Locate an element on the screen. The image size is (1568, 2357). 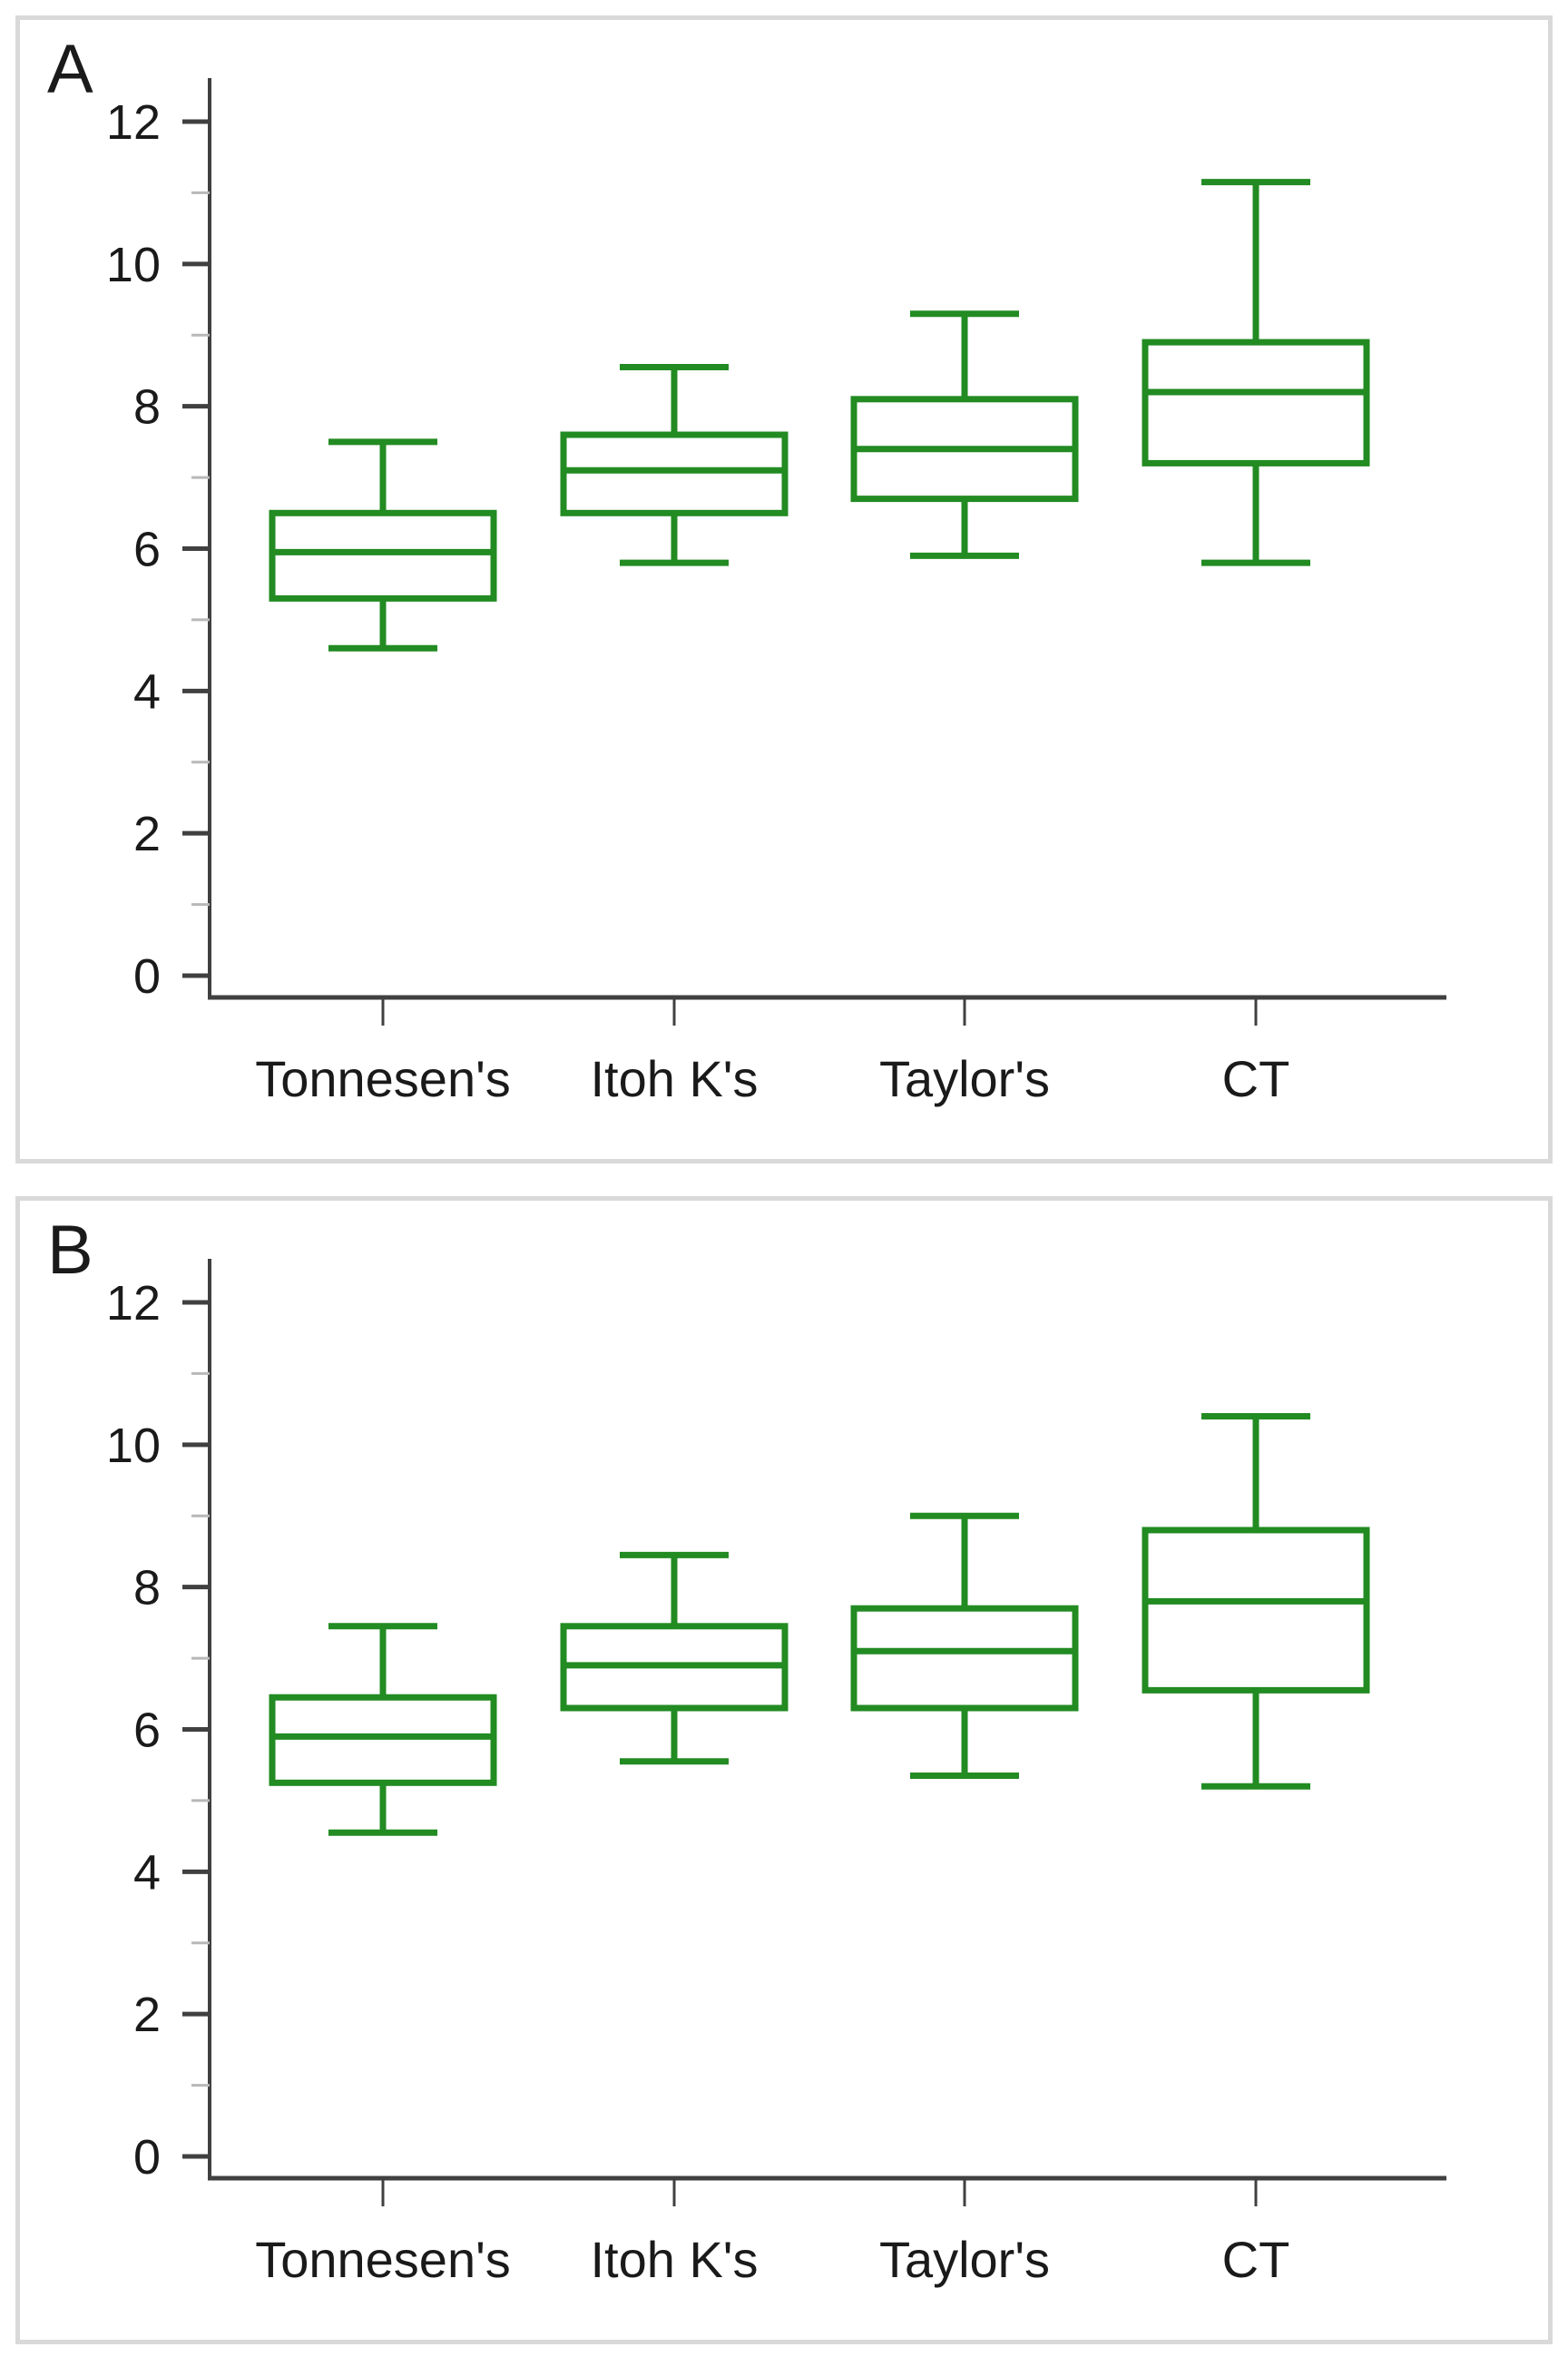
panel-letter-b: B is located at coordinates (70, 1250).